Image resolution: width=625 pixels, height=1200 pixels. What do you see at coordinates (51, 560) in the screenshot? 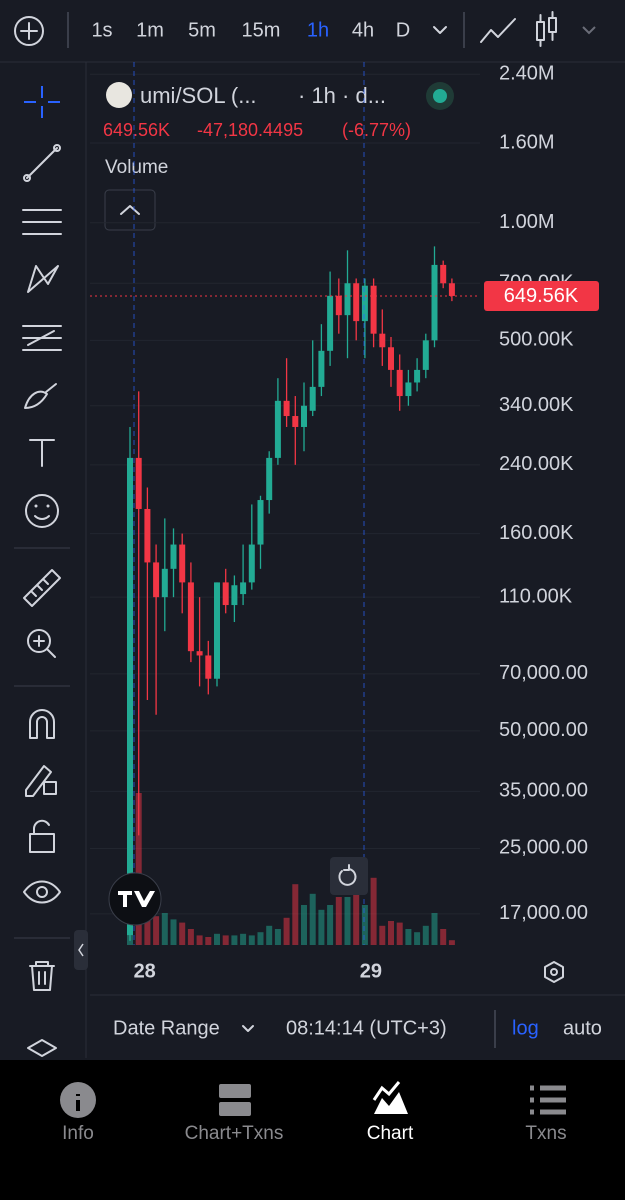
I see `left-toolbar` at bounding box center [51, 560].